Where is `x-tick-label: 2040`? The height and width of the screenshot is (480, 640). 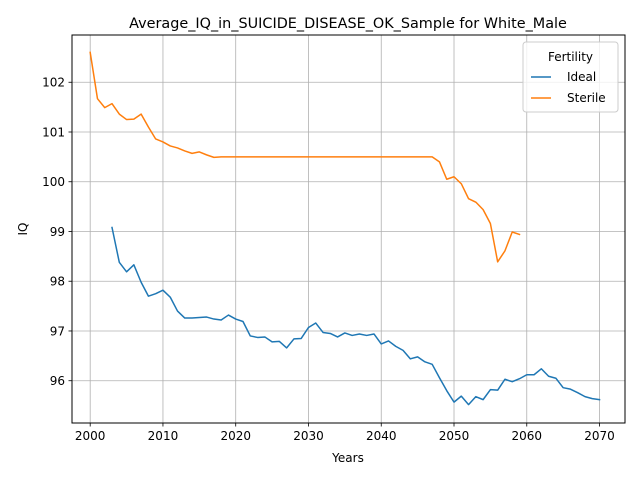 x-tick-label: 2040 is located at coordinates (381, 436).